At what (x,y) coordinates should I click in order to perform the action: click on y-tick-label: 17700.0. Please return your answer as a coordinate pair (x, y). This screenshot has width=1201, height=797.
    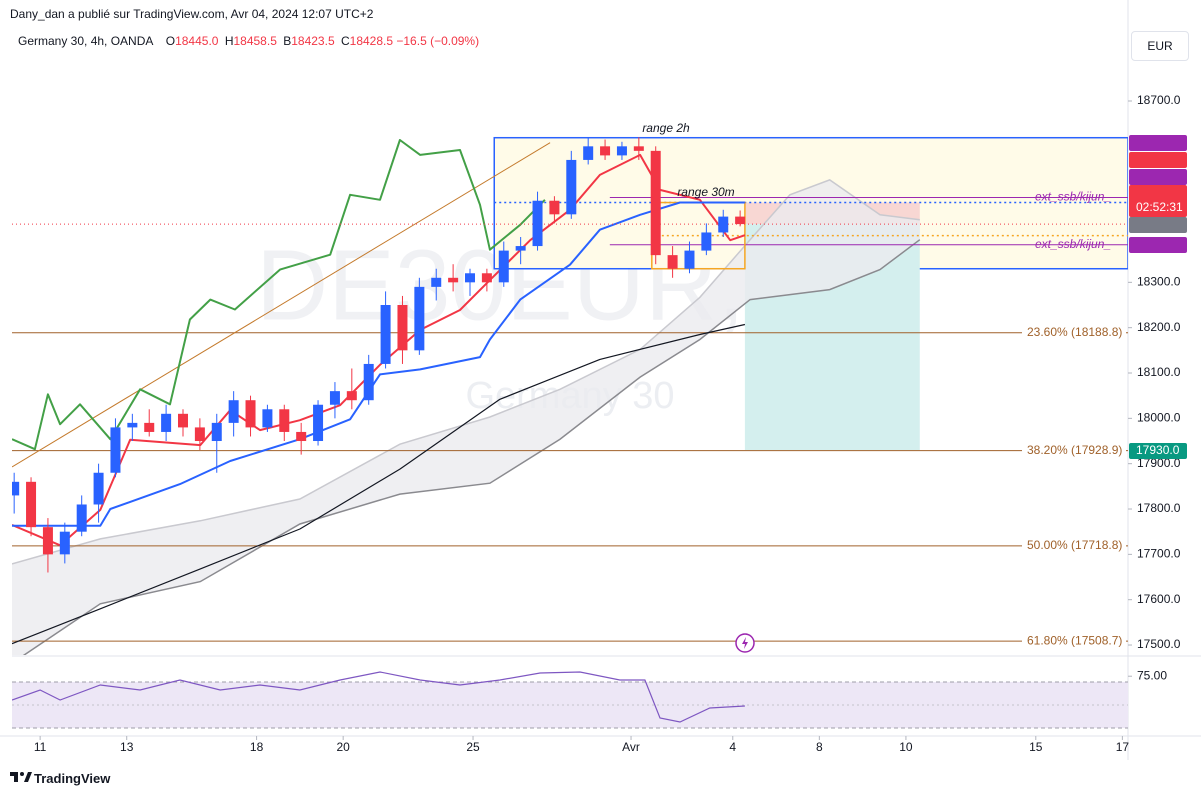
    Looking at the image, I should click on (1159, 554).